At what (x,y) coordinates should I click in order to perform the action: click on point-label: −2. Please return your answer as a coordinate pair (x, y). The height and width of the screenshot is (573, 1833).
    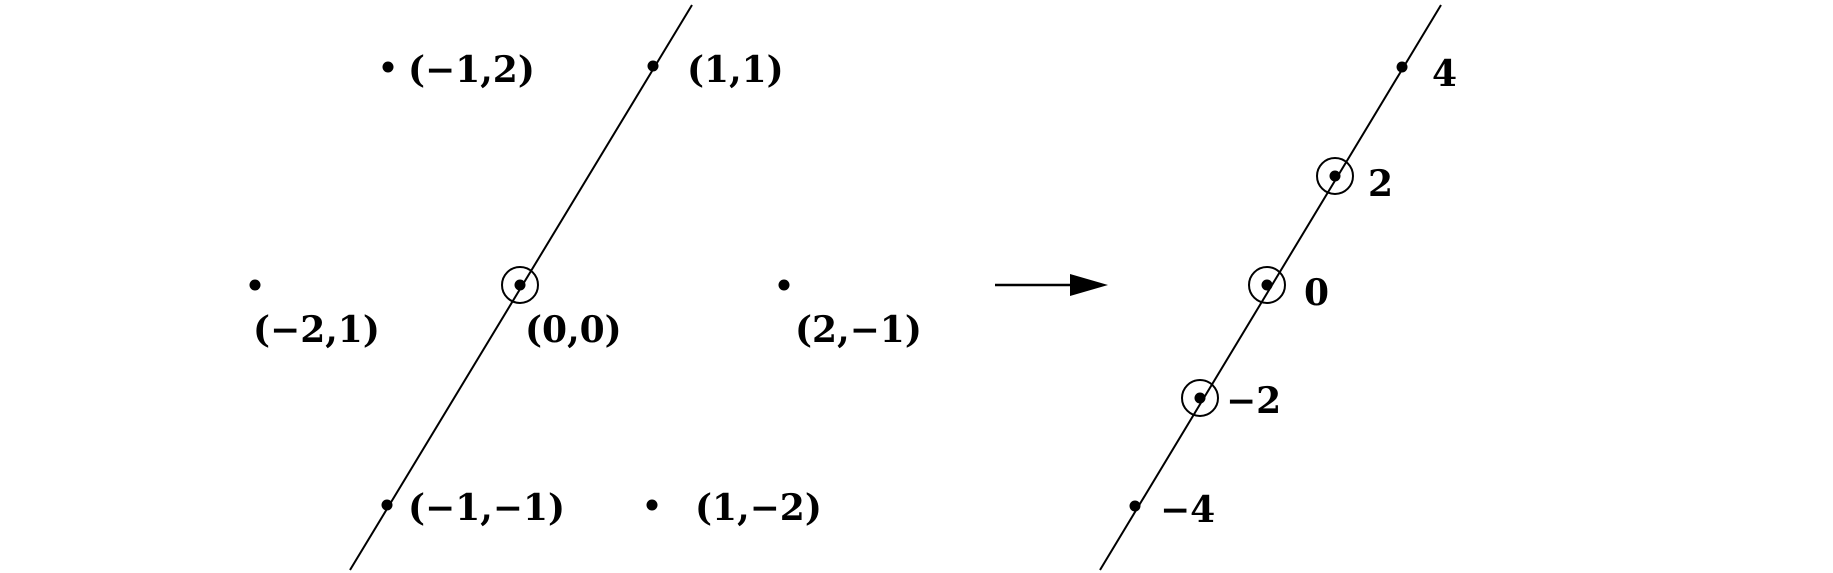
    Looking at the image, I should click on (1253, 401).